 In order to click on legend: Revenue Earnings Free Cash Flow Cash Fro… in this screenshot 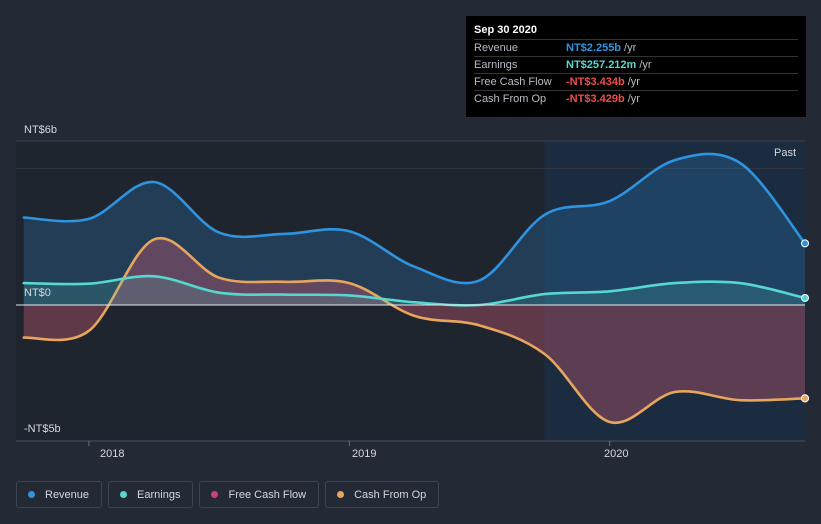, I will do `click(228, 494)`.